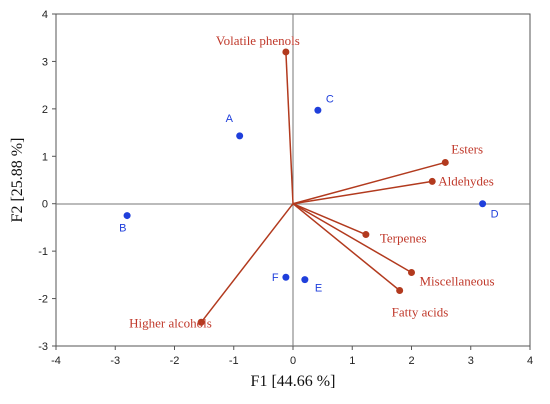 This screenshot has height=404, width=550. What do you see at coordinates (318, 289) in the screenshot?
I see `observation-label: E` at bounding box center [318, 289].